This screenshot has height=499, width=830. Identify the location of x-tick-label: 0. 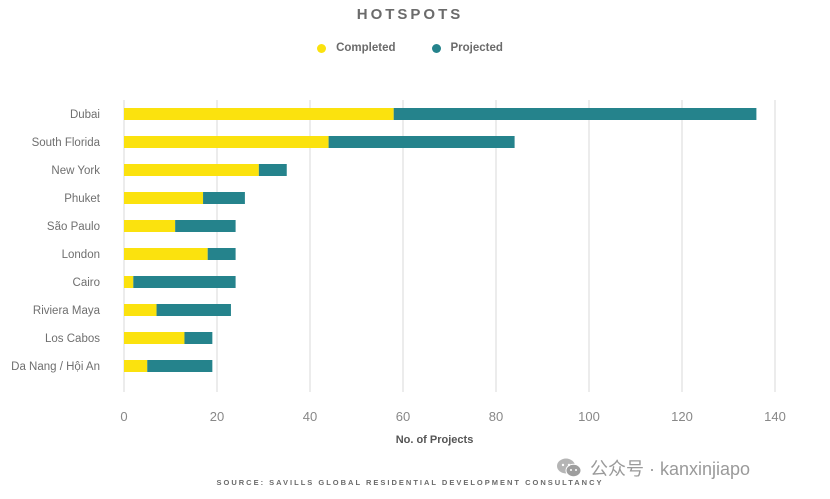
(123, 416).